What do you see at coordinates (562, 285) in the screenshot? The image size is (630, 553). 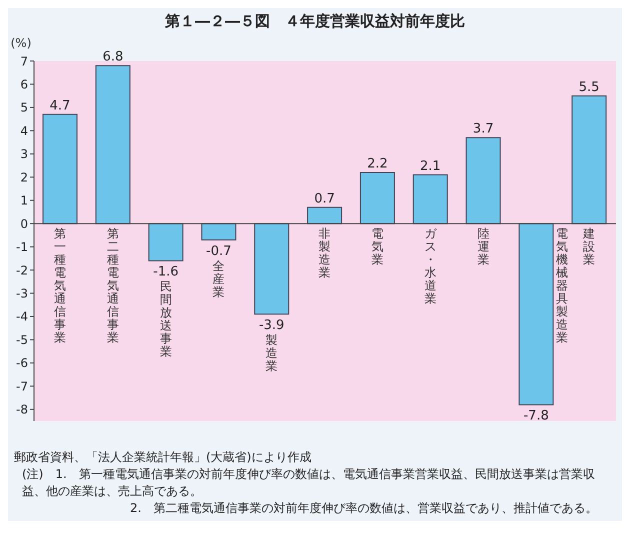 I see `category-label: 電気機械器具製造業` at bounding box center [562, 285].